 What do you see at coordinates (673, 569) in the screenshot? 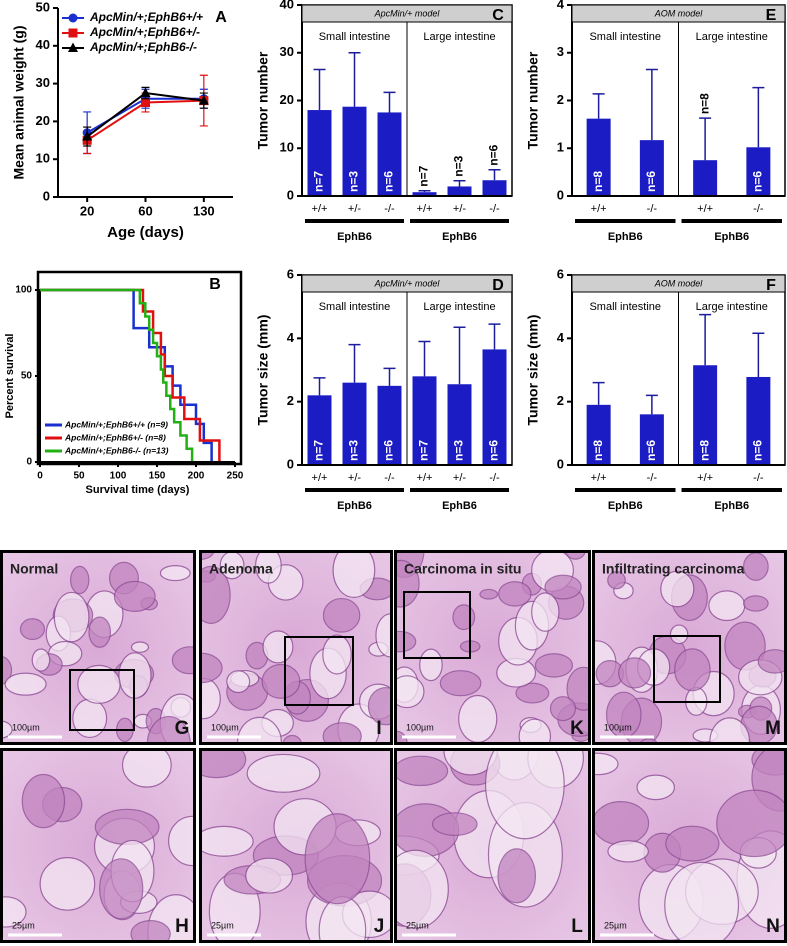
I see `image-title: Infiltrating carcinoma` at bounding box center [673, 569].